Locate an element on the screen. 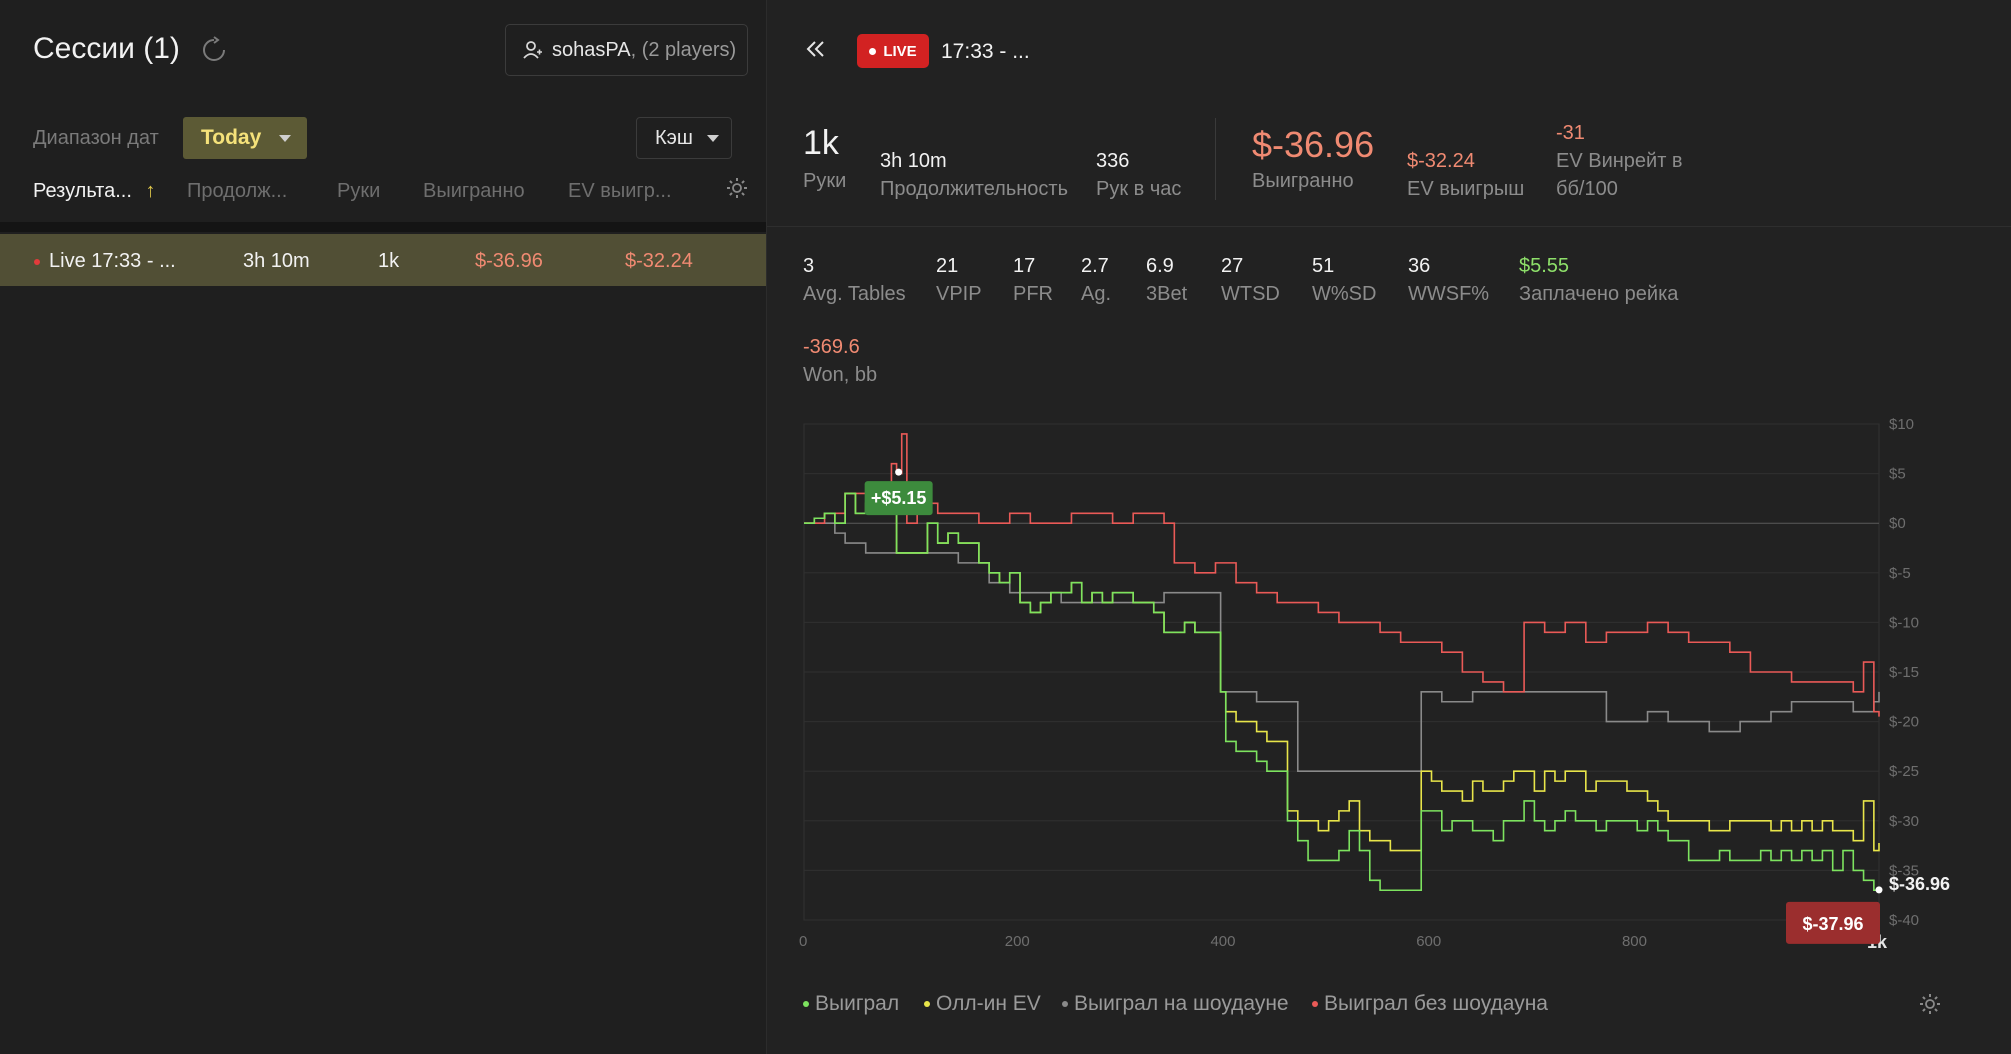 This screenshot has height=1054, width=2011. y-tick-label: $-40 is located at coordinates (1904, 920).